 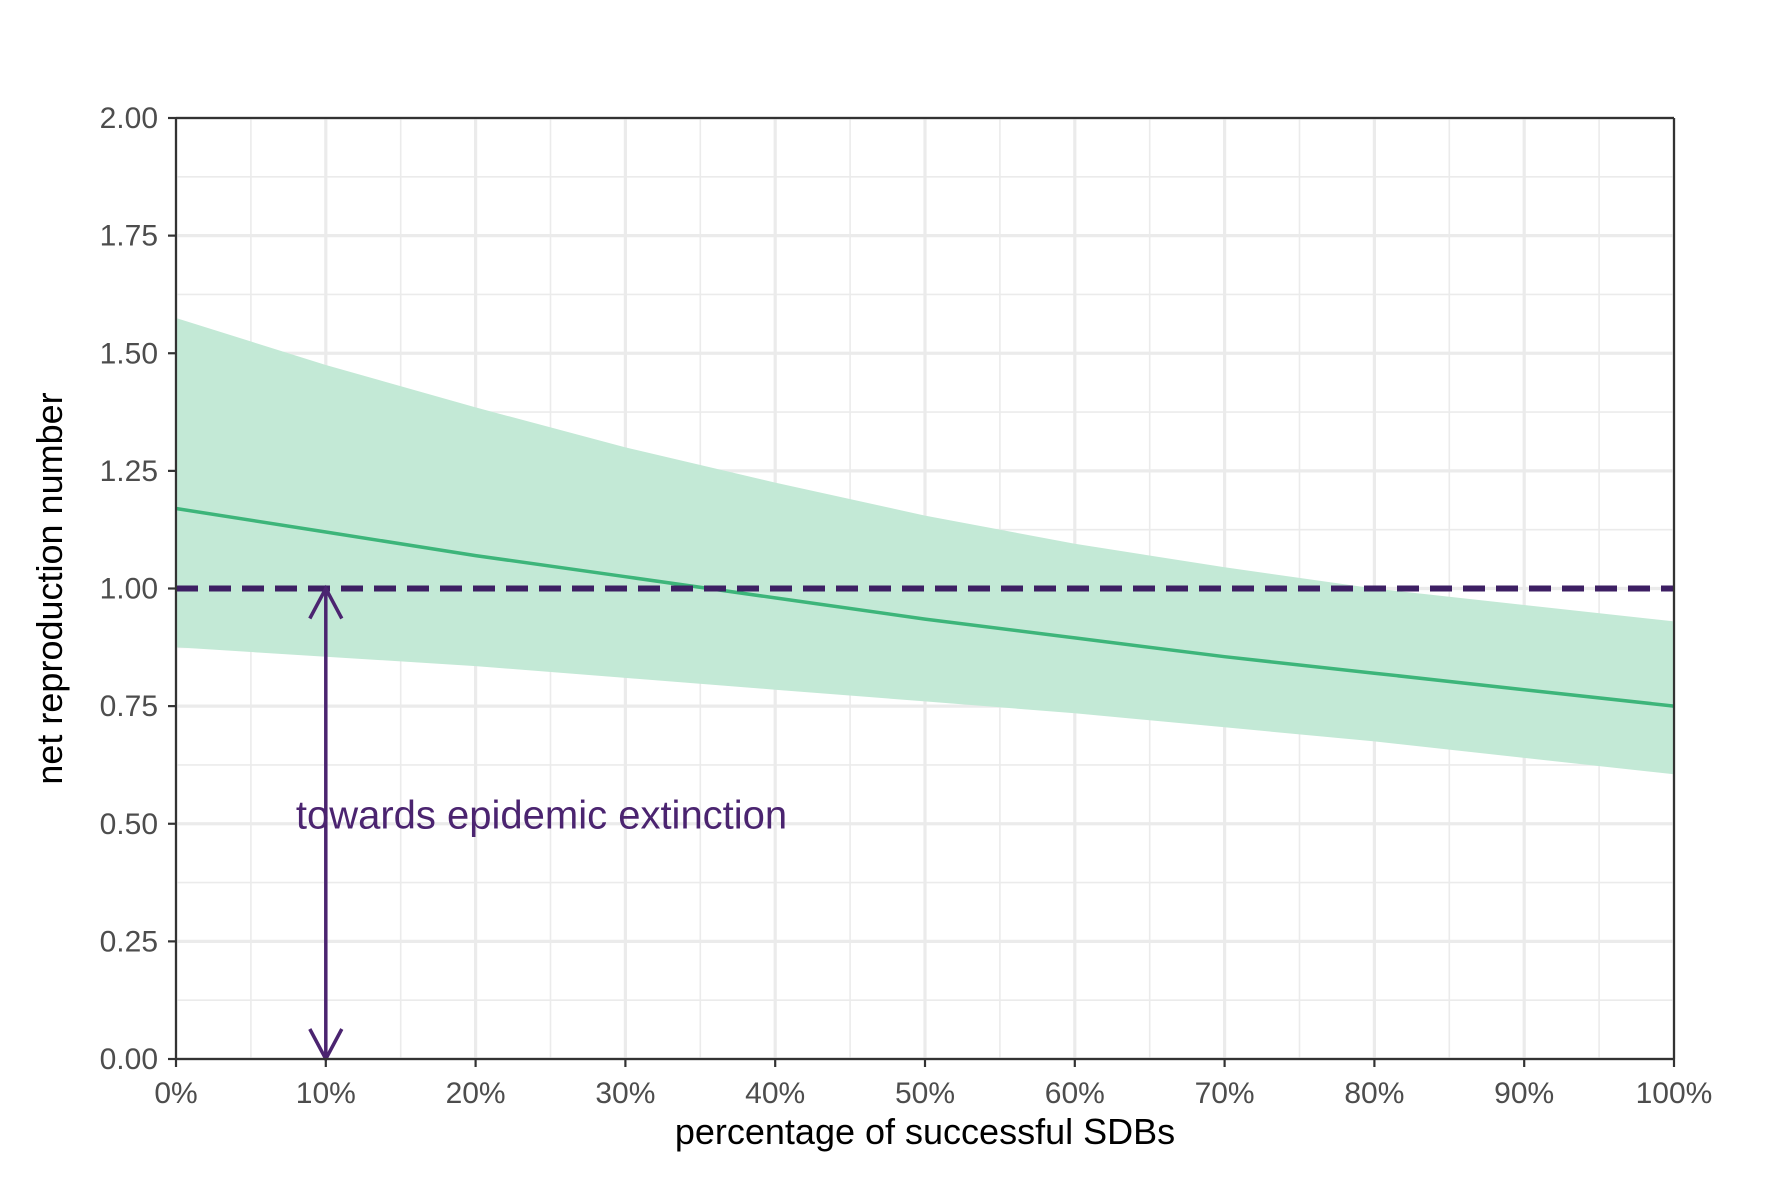 What do you see at coordinates (129, 706) in the screenshot?
I see `y-tick-label: 0.75` at bounding box center [129, 706].